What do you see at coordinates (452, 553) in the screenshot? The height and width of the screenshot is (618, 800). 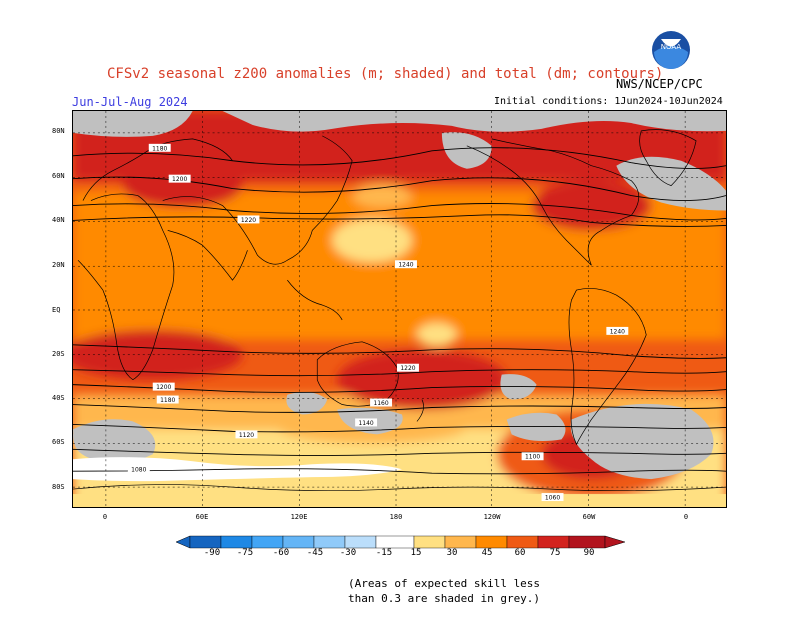 I see `legend-tick: 30` at bounding box center [452, 553].